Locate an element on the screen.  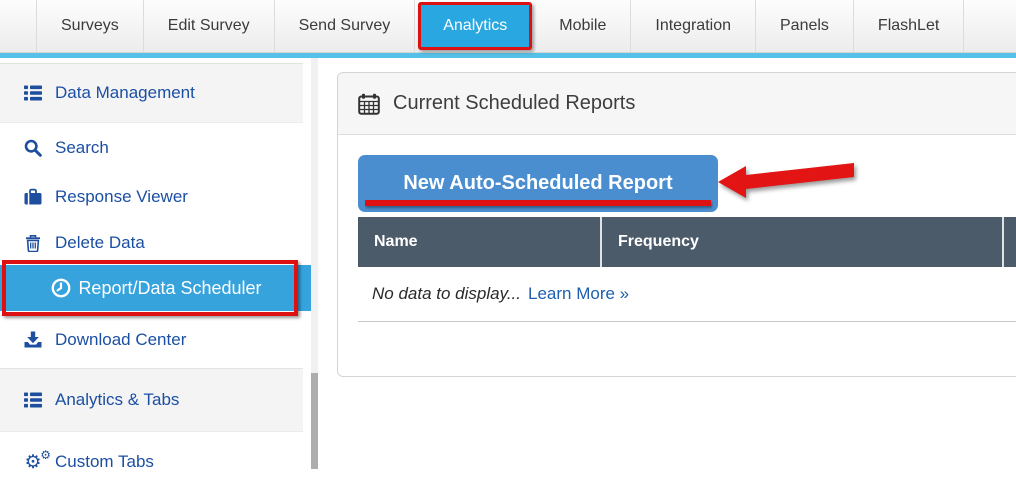
sidebar-item-label: Data Management is located at coordinates (125, 93).